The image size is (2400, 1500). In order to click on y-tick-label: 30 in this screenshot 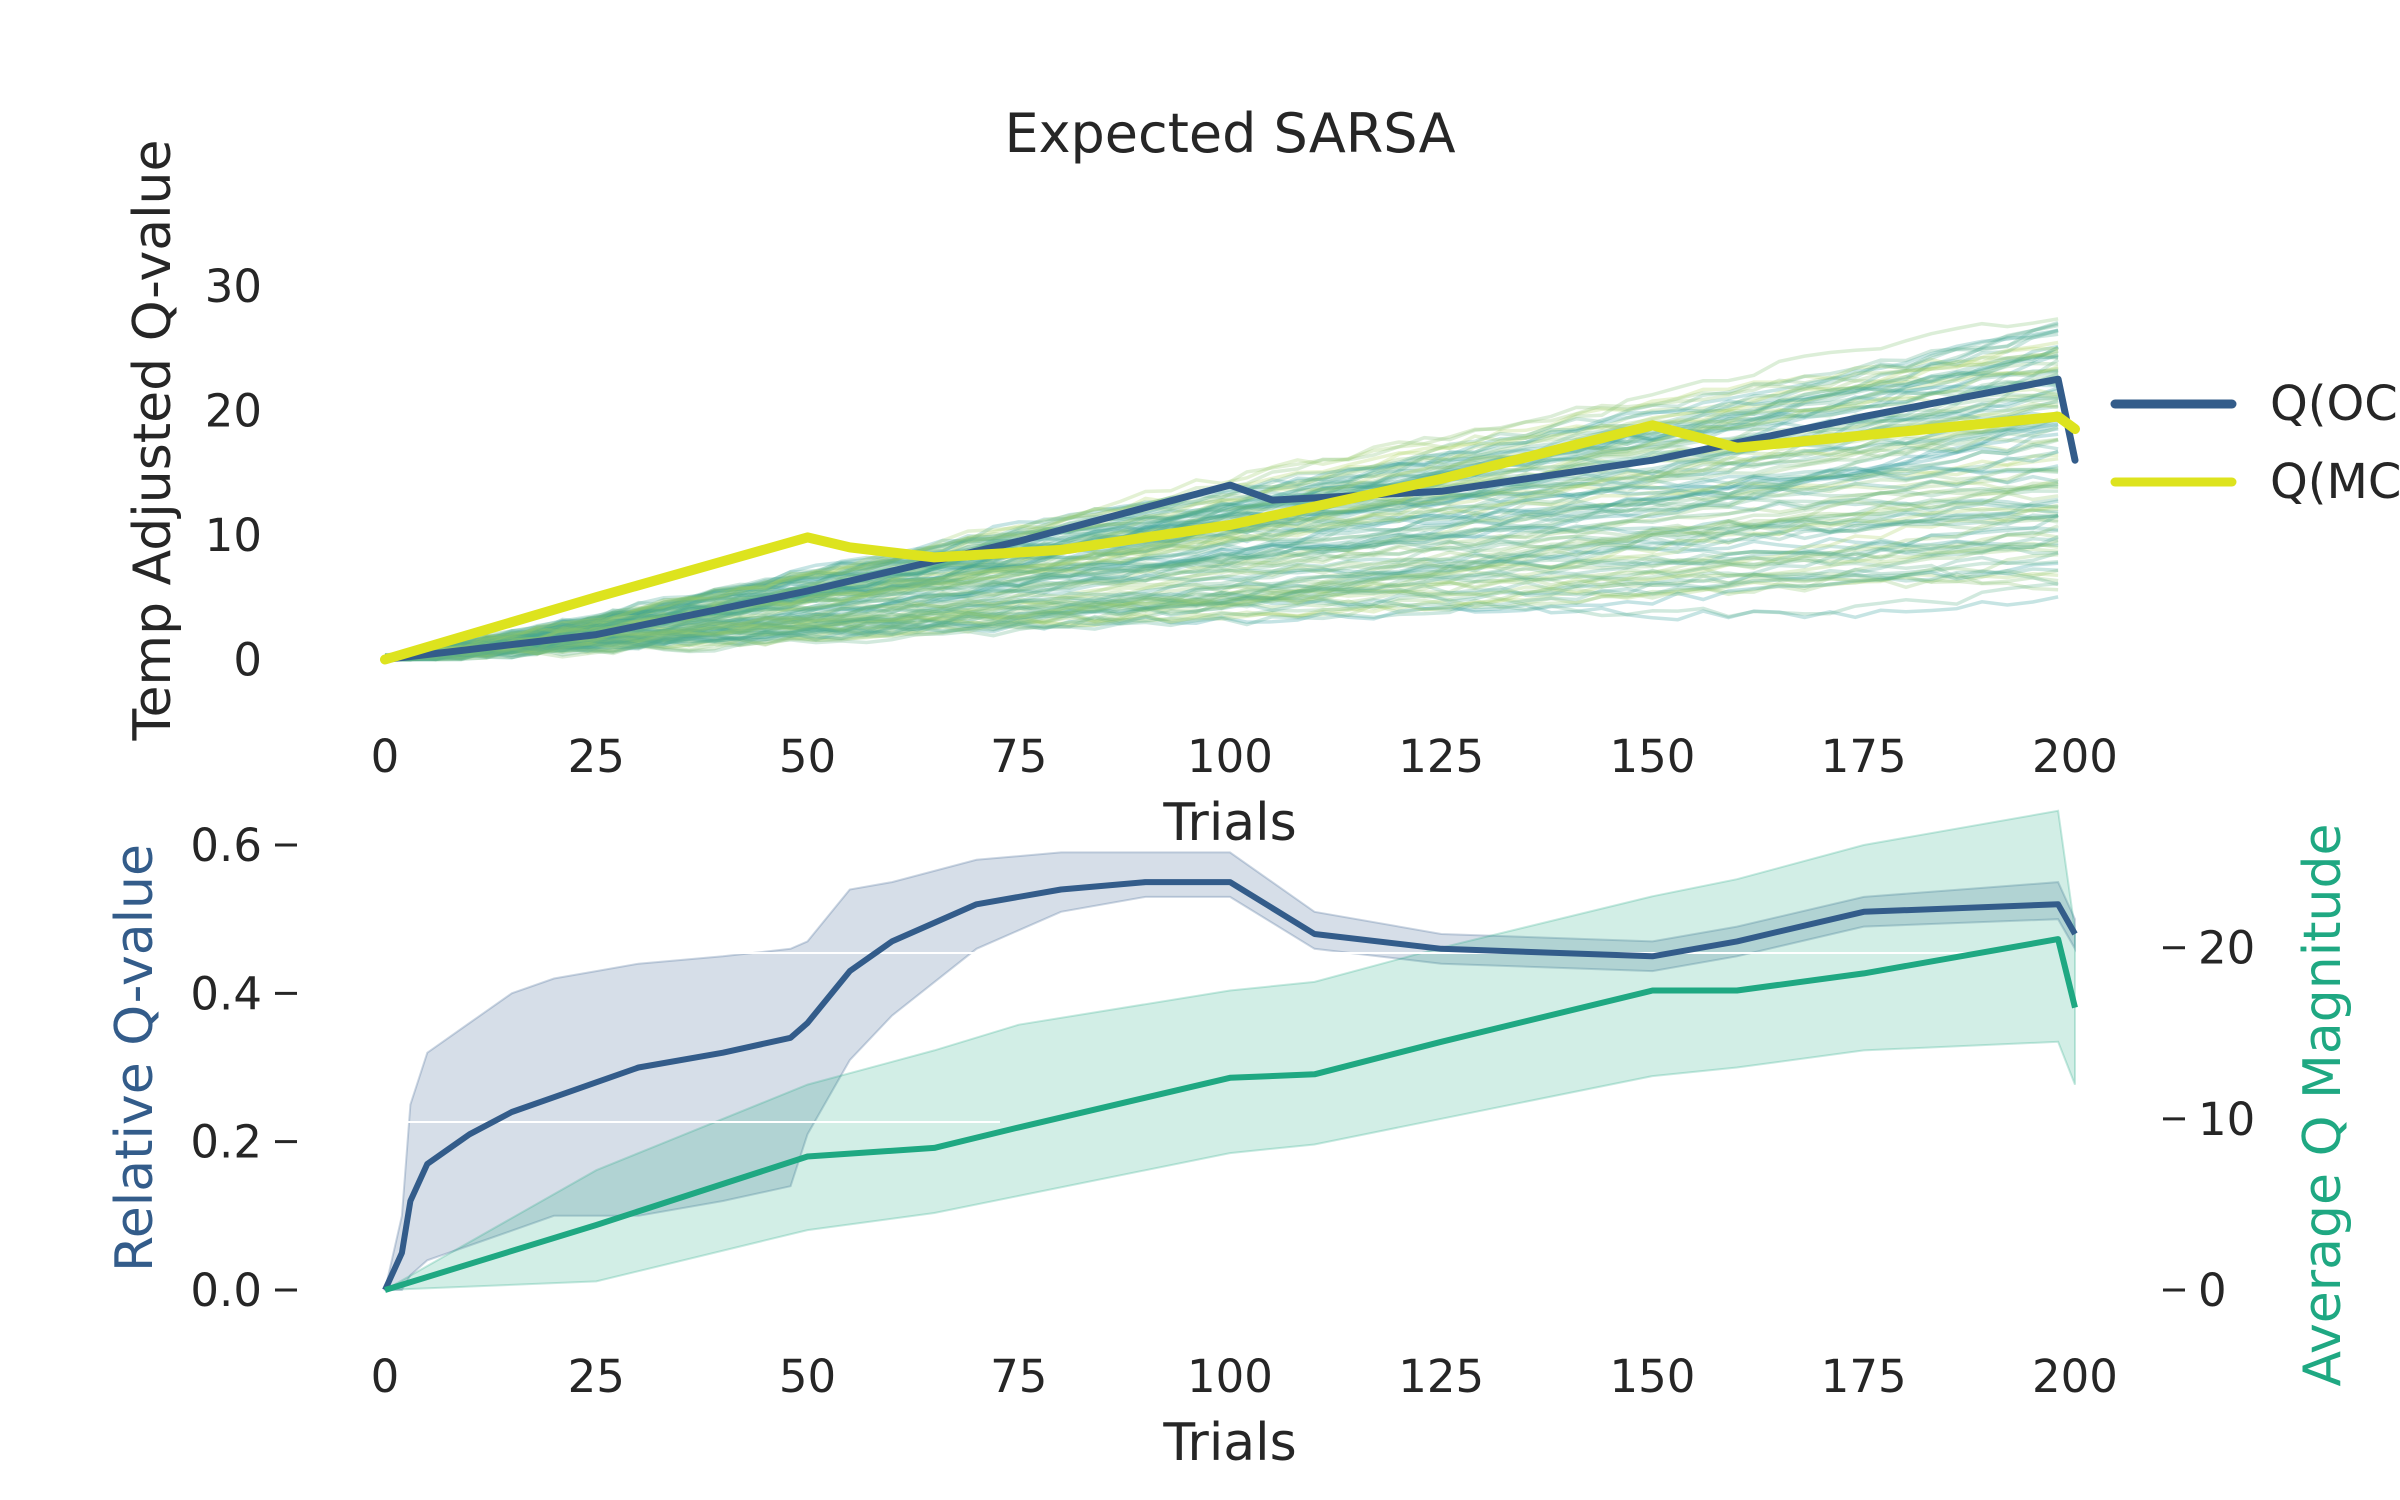, I will do `click(233, 286)`.